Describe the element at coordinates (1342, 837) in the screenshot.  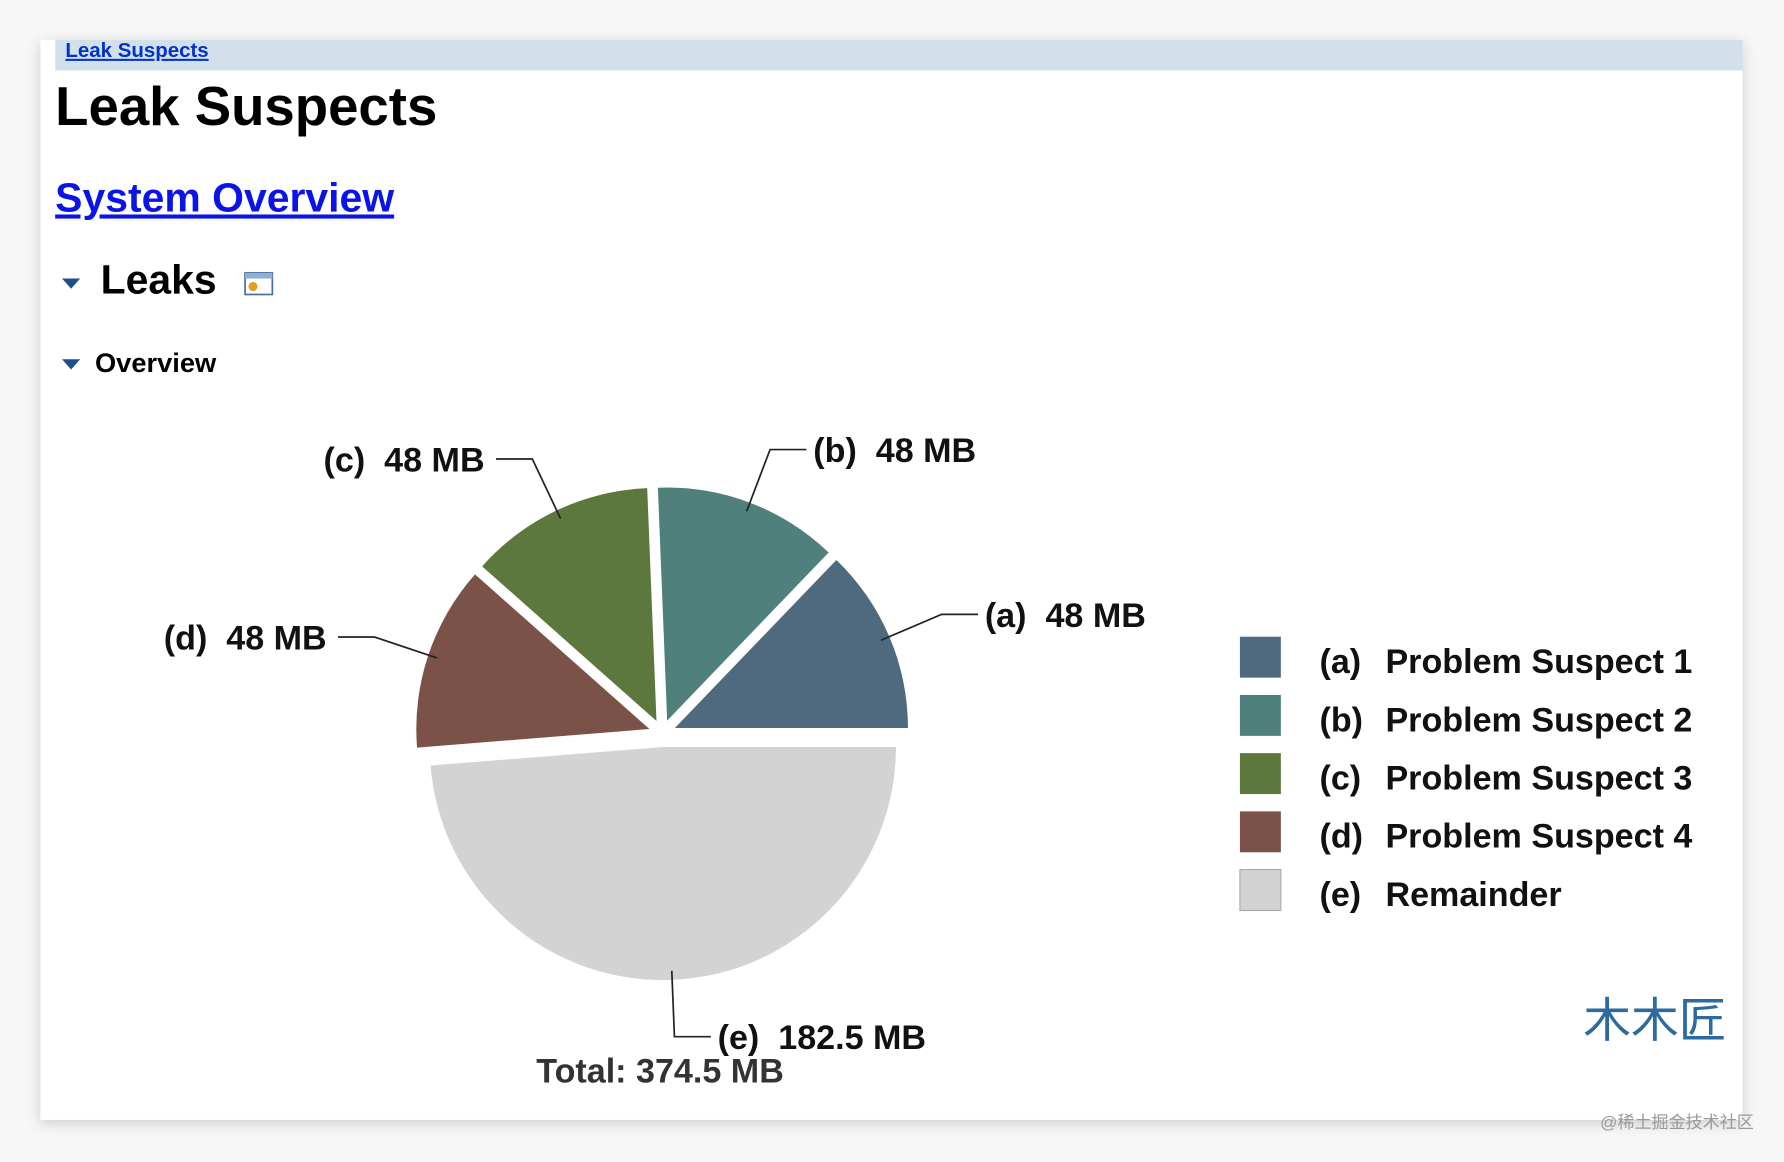
I see `legend-category: (d)` at that location.